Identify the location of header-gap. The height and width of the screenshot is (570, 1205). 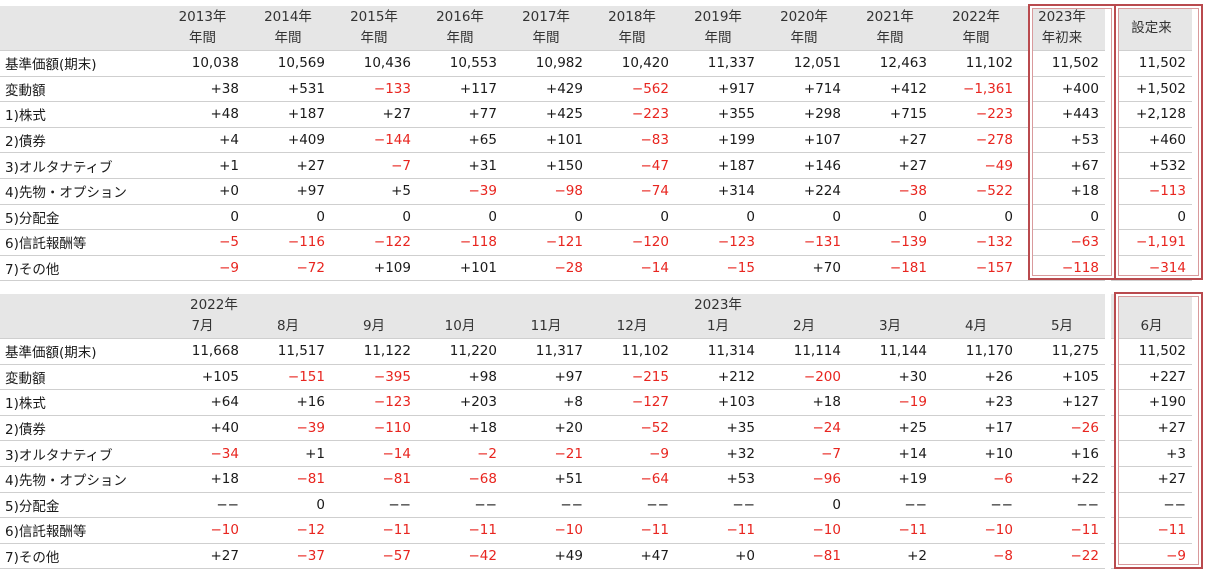
(1108, 316).